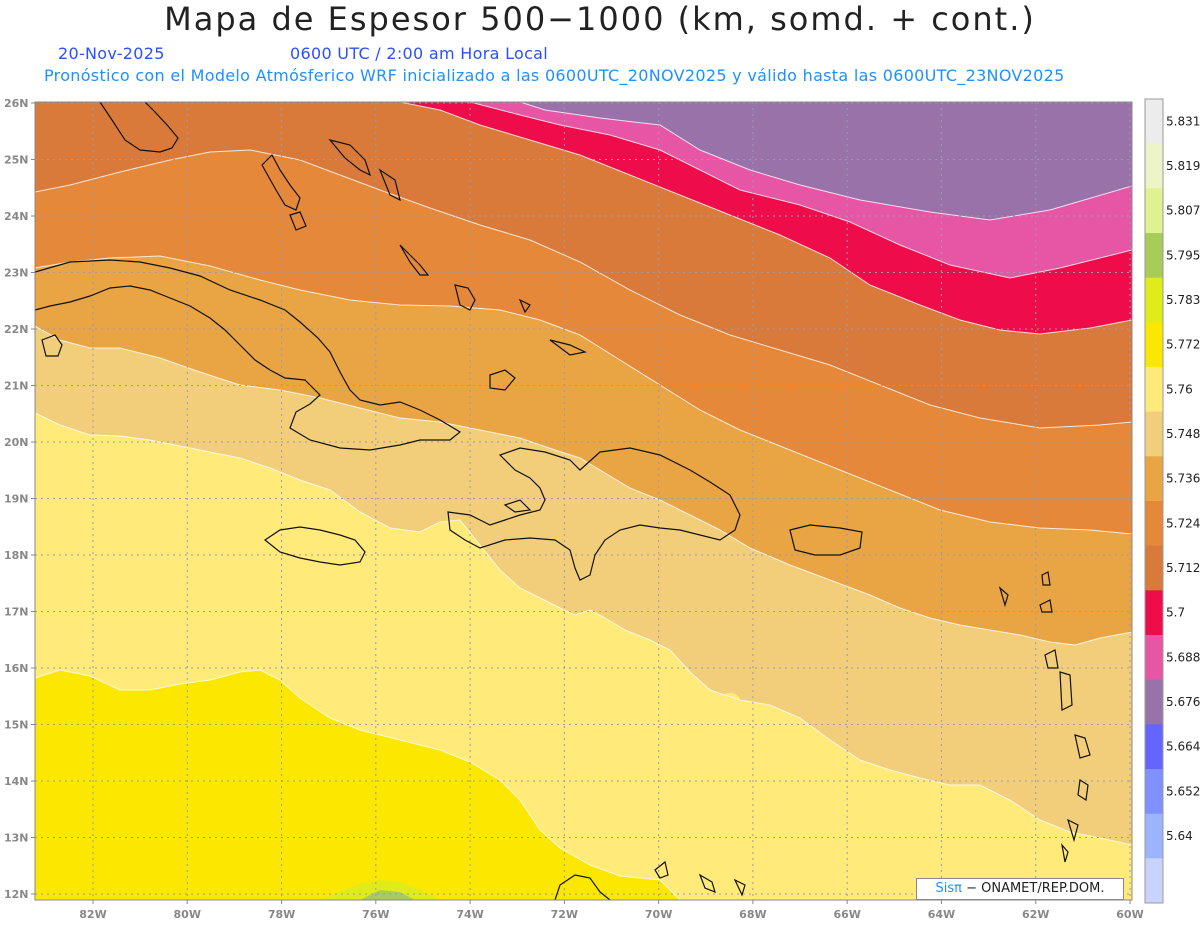  Describe the element at coordinates (1183, 345) in the screenshot. I see `colorbar-label: 5.772` at that location.